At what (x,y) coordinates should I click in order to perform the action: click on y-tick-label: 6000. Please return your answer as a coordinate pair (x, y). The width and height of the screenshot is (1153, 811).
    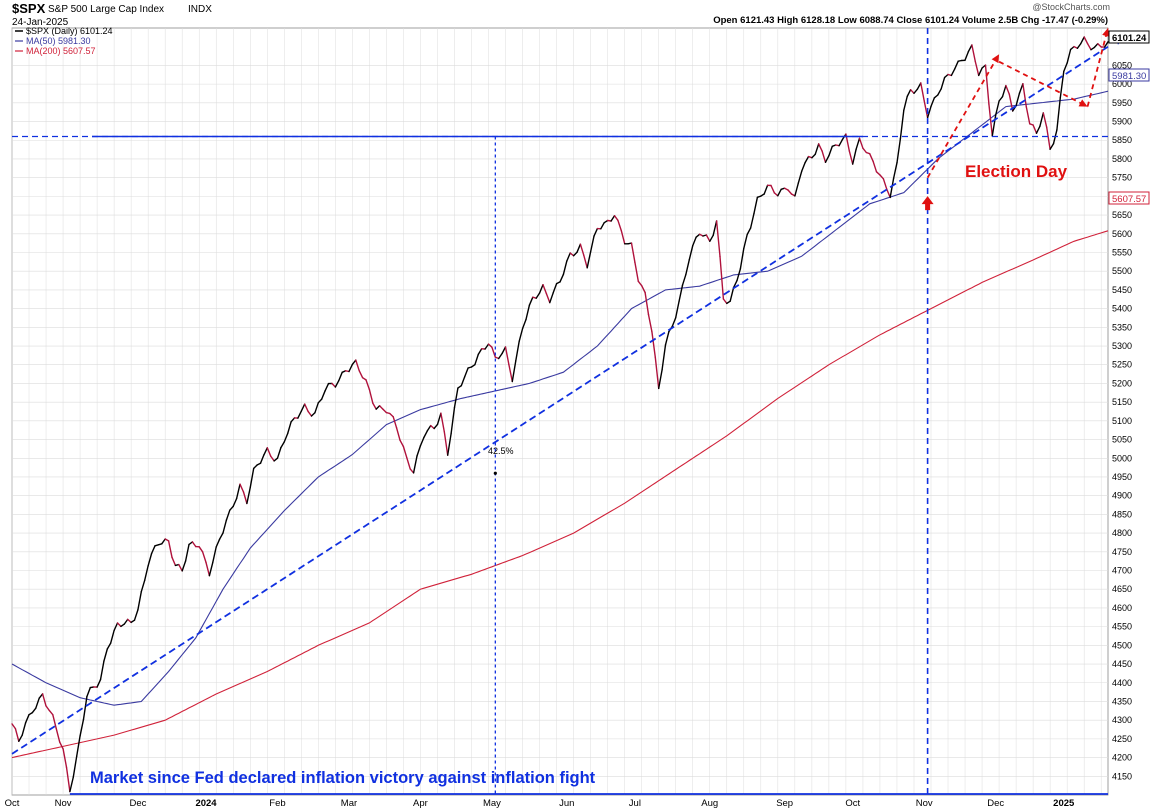
    Looking at the image, I should click on (1122, 84).